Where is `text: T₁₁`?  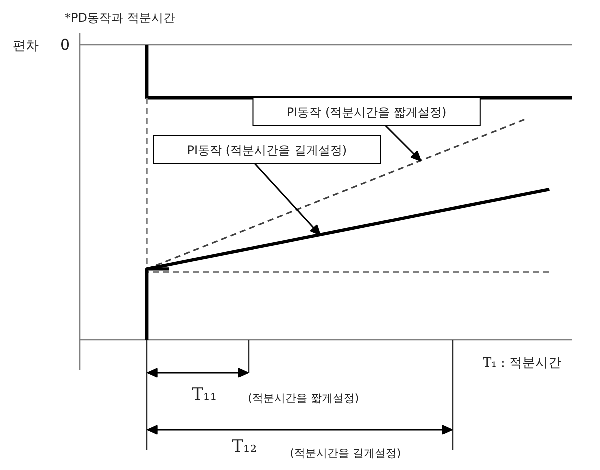
text: T₁₁ is located at coordinates (205, 395).